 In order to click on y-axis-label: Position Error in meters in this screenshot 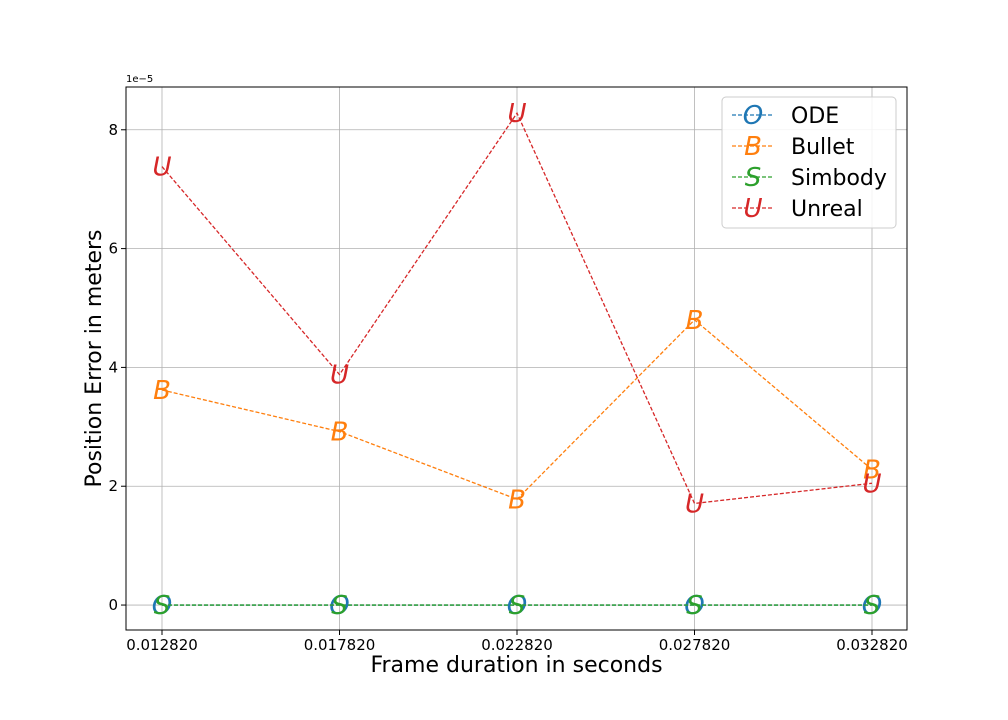, I will do `click(94, 359)`.